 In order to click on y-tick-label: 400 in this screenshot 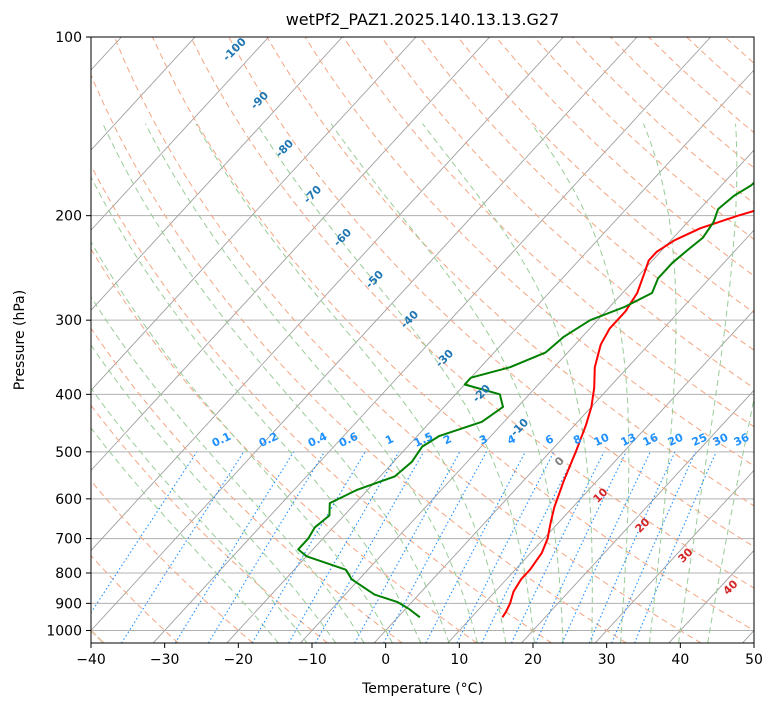, I will do `click(68, 395)`.